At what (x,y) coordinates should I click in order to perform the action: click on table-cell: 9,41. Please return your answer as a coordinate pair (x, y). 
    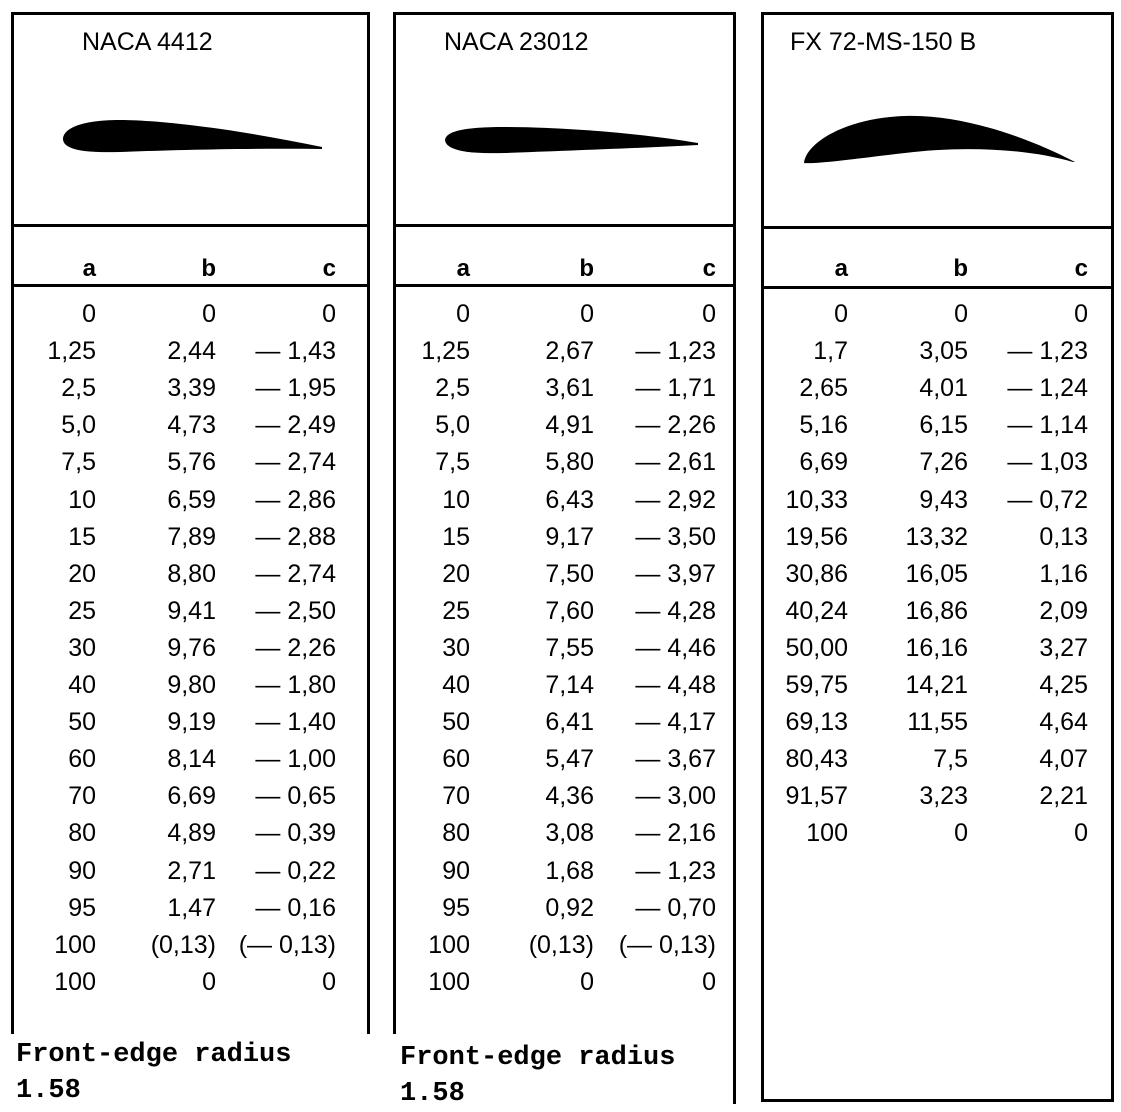
    Looking at the image, I should click on (191, 610).